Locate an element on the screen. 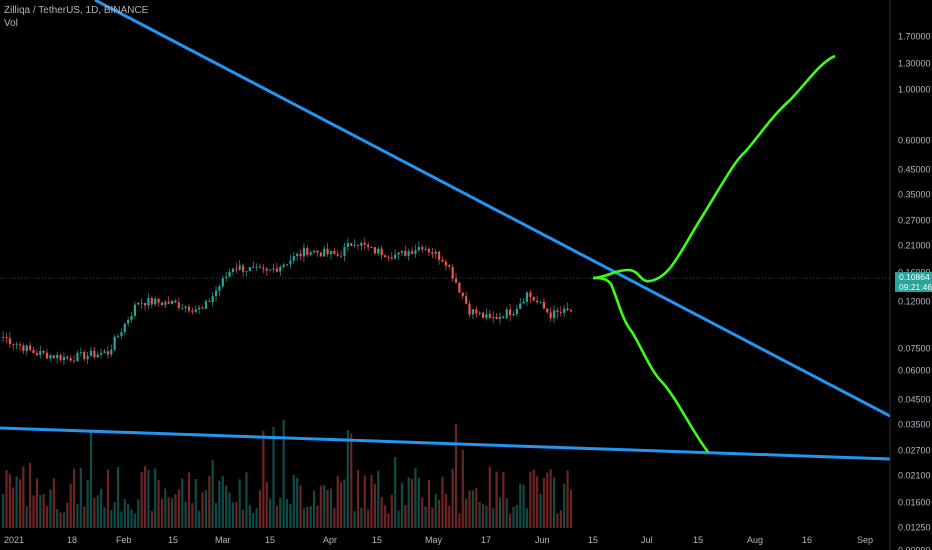 This screenshot has width=932, height=550. price-tick-label: 0.01250 is located at coordinates (914, 527).